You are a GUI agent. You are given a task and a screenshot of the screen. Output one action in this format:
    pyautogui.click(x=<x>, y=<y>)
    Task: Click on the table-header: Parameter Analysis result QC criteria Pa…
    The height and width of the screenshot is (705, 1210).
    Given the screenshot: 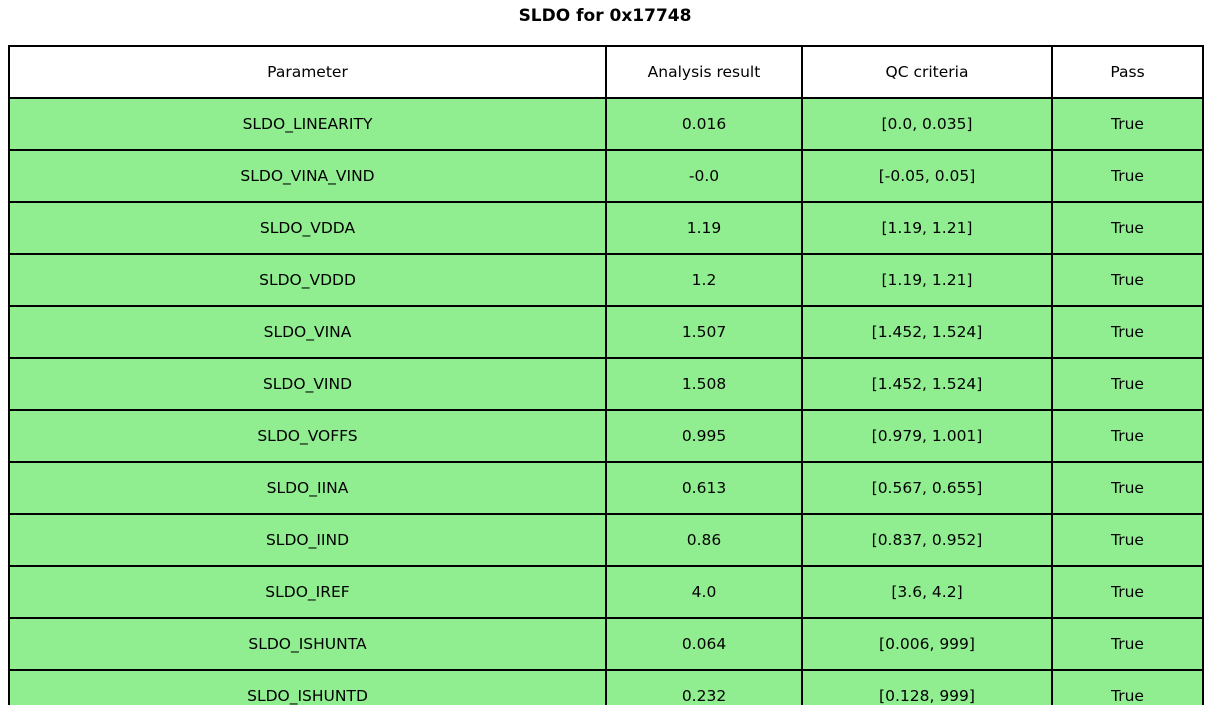 What is the action you would take?
    pyautogui.click(x=606, y=72)
    